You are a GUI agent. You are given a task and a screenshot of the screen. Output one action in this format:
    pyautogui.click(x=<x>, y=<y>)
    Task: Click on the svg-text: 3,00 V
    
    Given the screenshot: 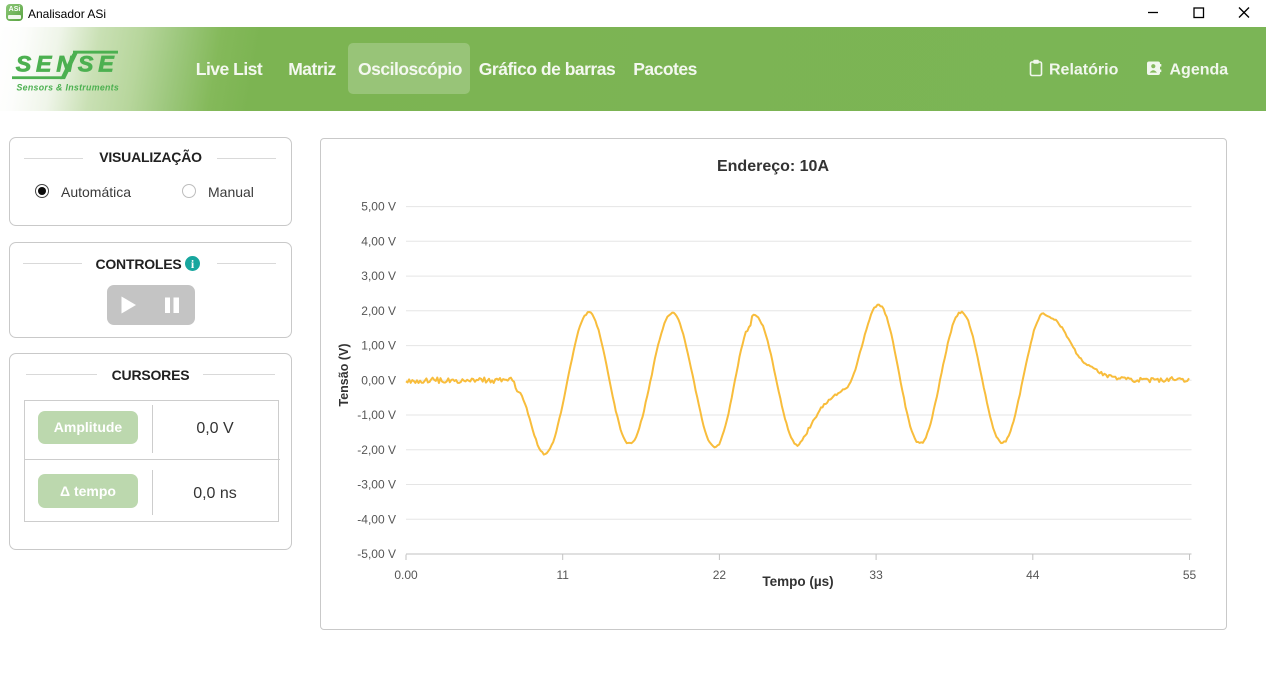 What is the action you would take?
    pyautogui.click(x=378, y=276)
    